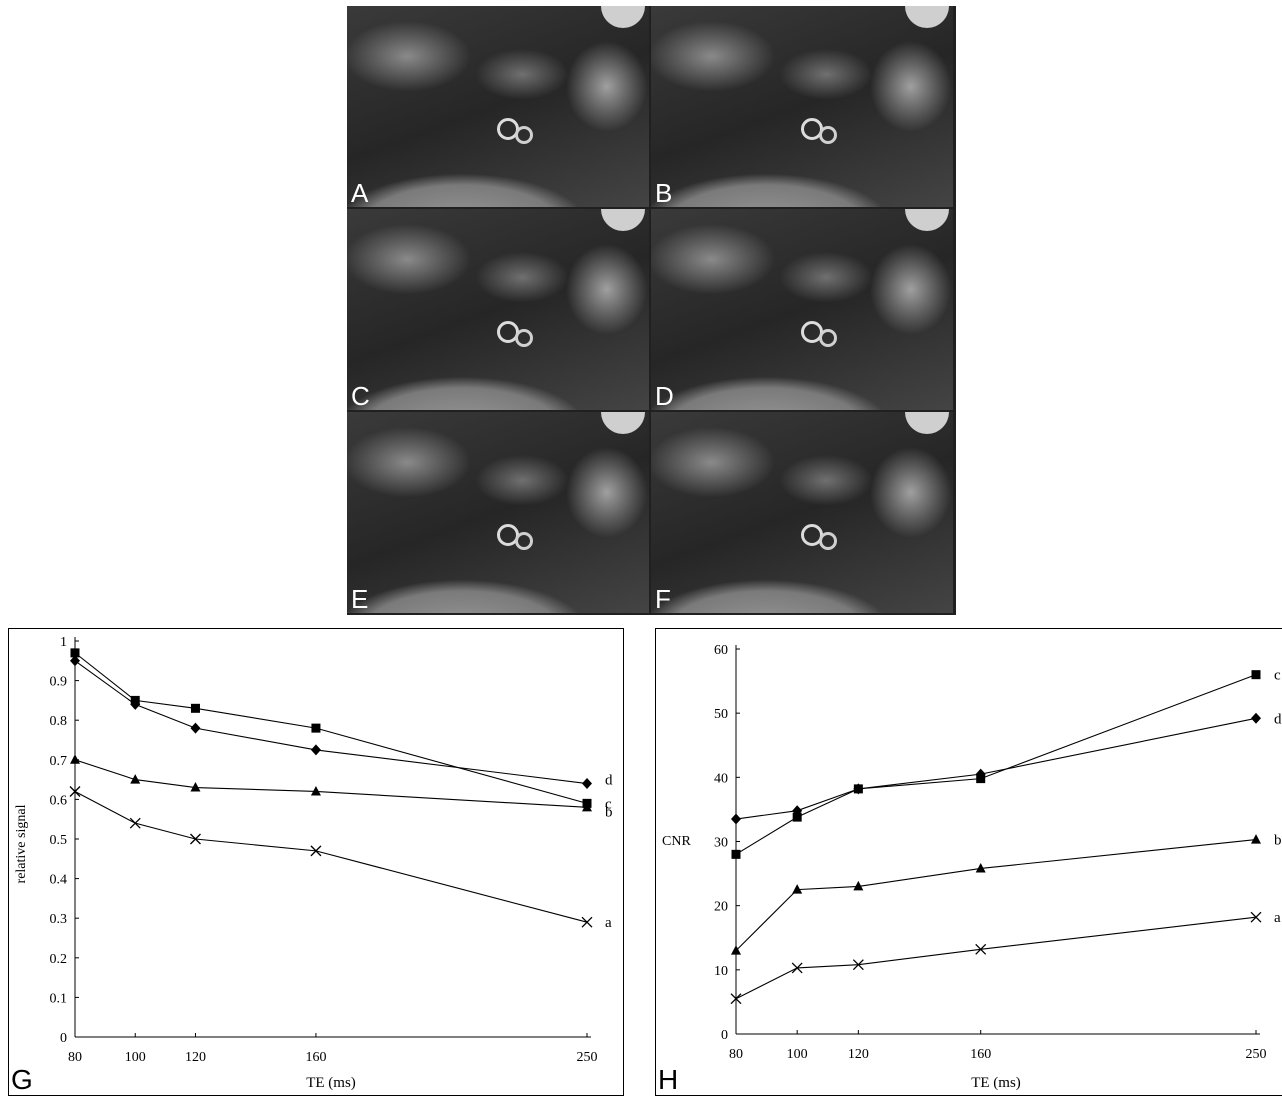 The image size is (1282, 1100). I want to click on y-tick-label: 0.8, so click(59, 721).